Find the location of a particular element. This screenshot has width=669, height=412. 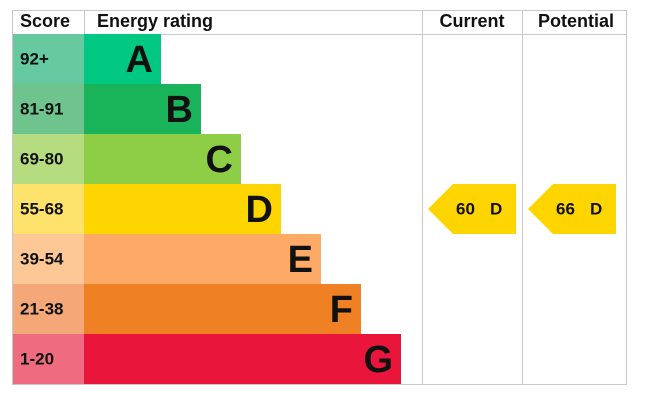

rating-letter: A is located at coordinates (139, 60).